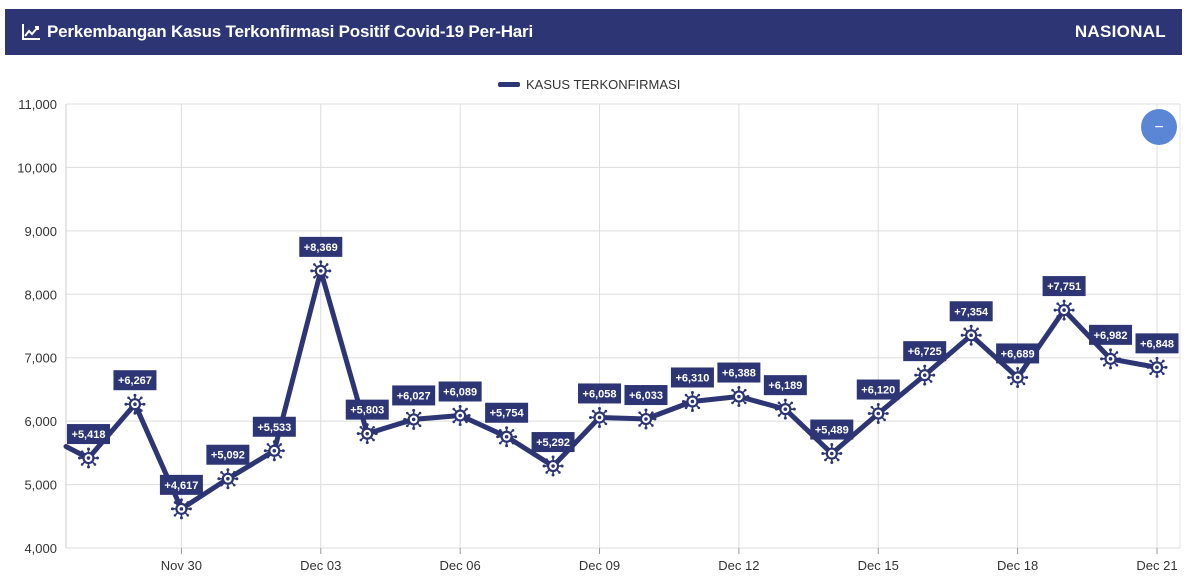 The height and width of the screenshot is (584, 1190). I want to click on y-tick-label: 10,000, so click(37, 167).